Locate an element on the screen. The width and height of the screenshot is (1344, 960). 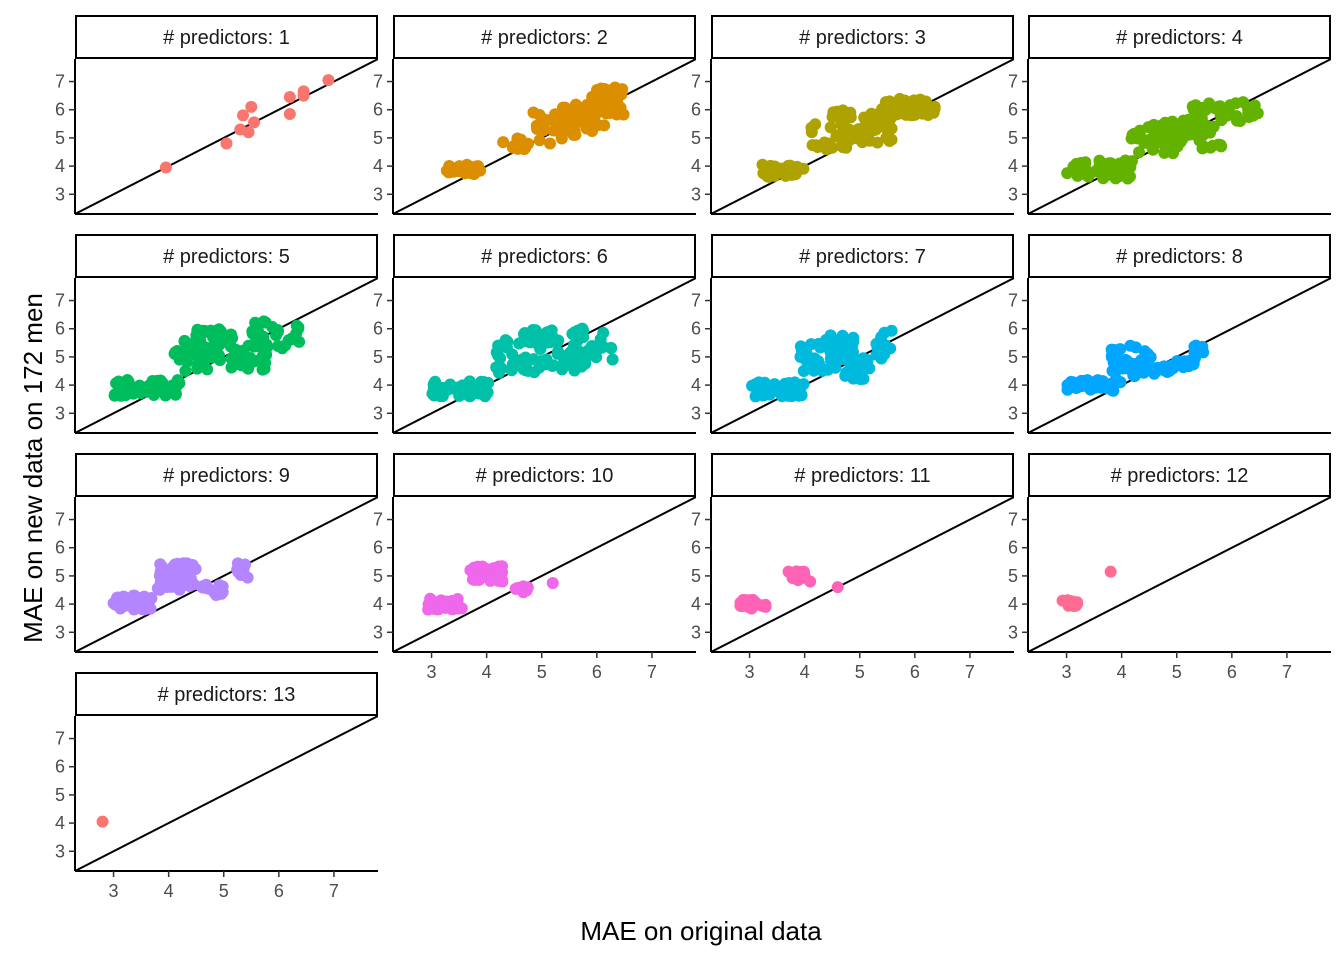
facet-strip-label: # predictors: 9 is located at coordinates (226, 476).